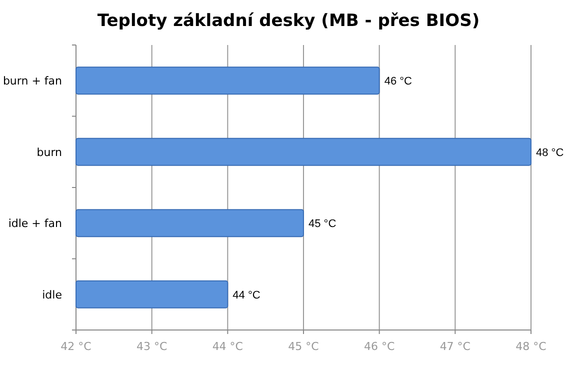  Describe the element at coordinates (531, 346) in the screenshot. I see `x-tick-label: 48 °C` at that location.